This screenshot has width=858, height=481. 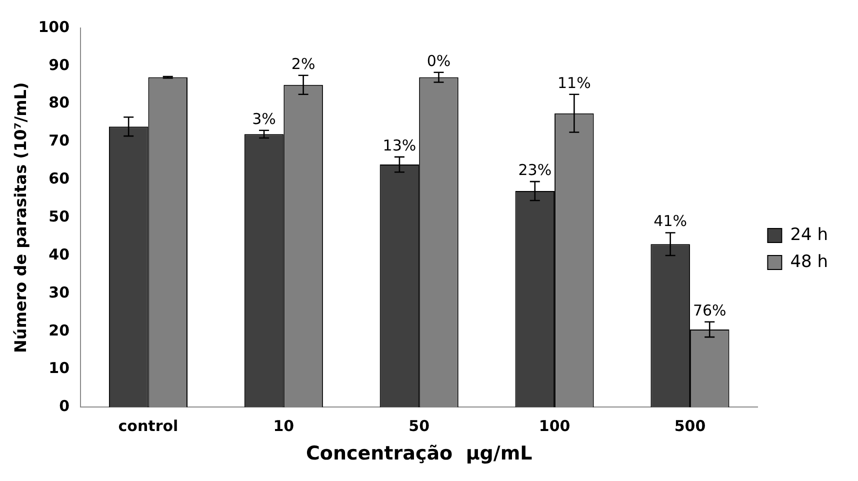 What do you see at coordinates (59, 368) in the screenshot?
I see `y-tick-label: 10` at bounding box center [59, 368].